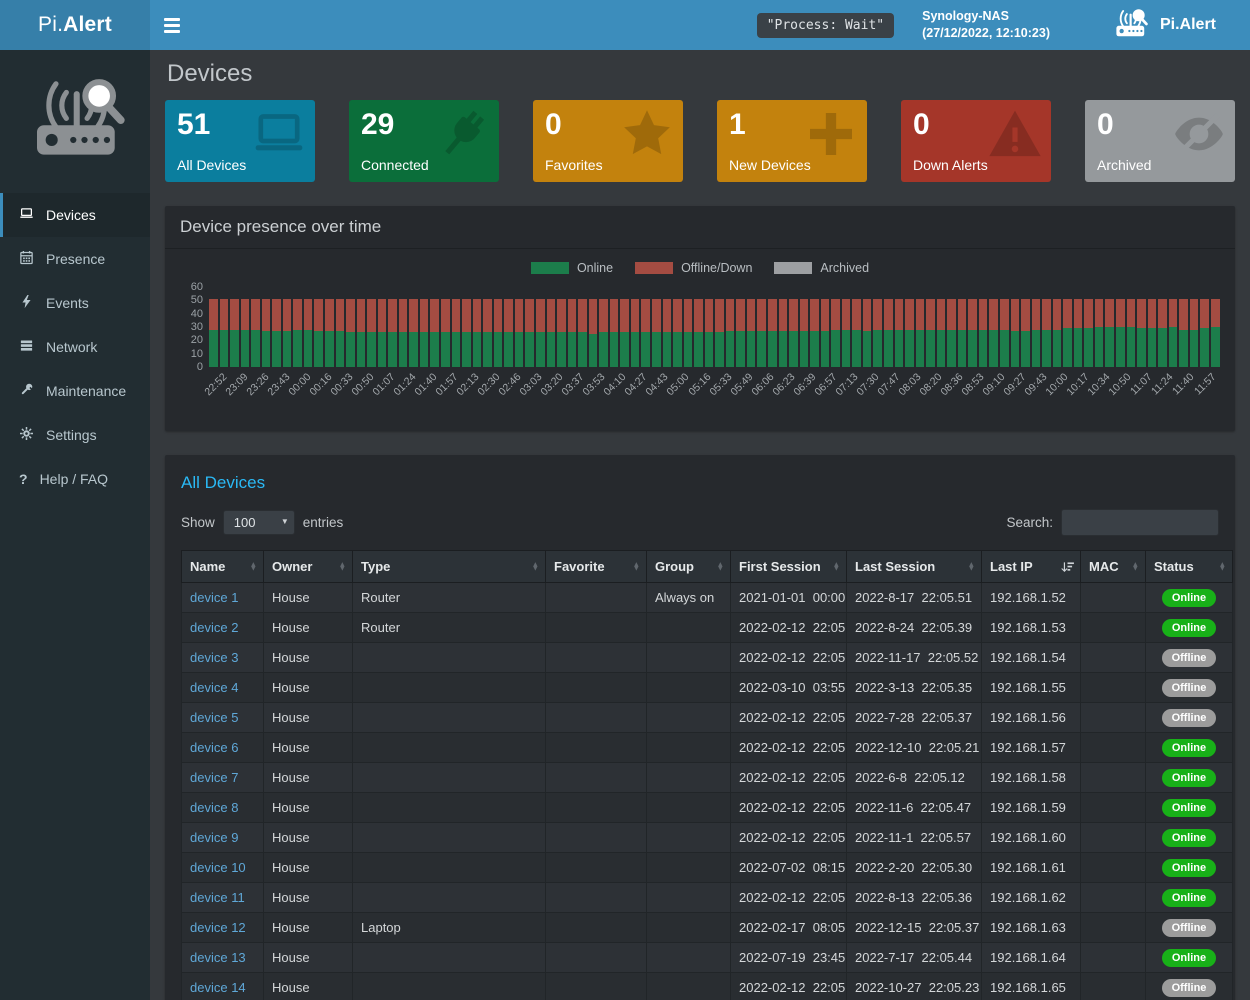 The width and height of the screenshot is (1250, 1000). Describe the element at coordinates (1140, 522) in the screenshot. I see `search-input` at that location.